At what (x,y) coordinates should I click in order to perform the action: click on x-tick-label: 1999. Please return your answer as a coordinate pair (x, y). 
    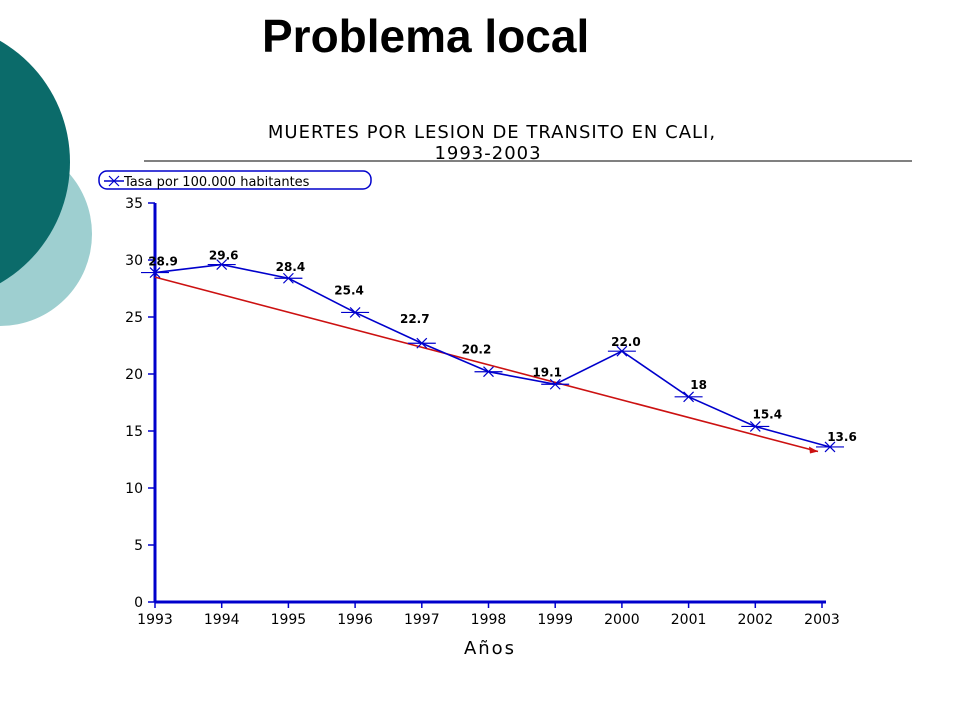
    Looking at the image, I should click on (555, 620).